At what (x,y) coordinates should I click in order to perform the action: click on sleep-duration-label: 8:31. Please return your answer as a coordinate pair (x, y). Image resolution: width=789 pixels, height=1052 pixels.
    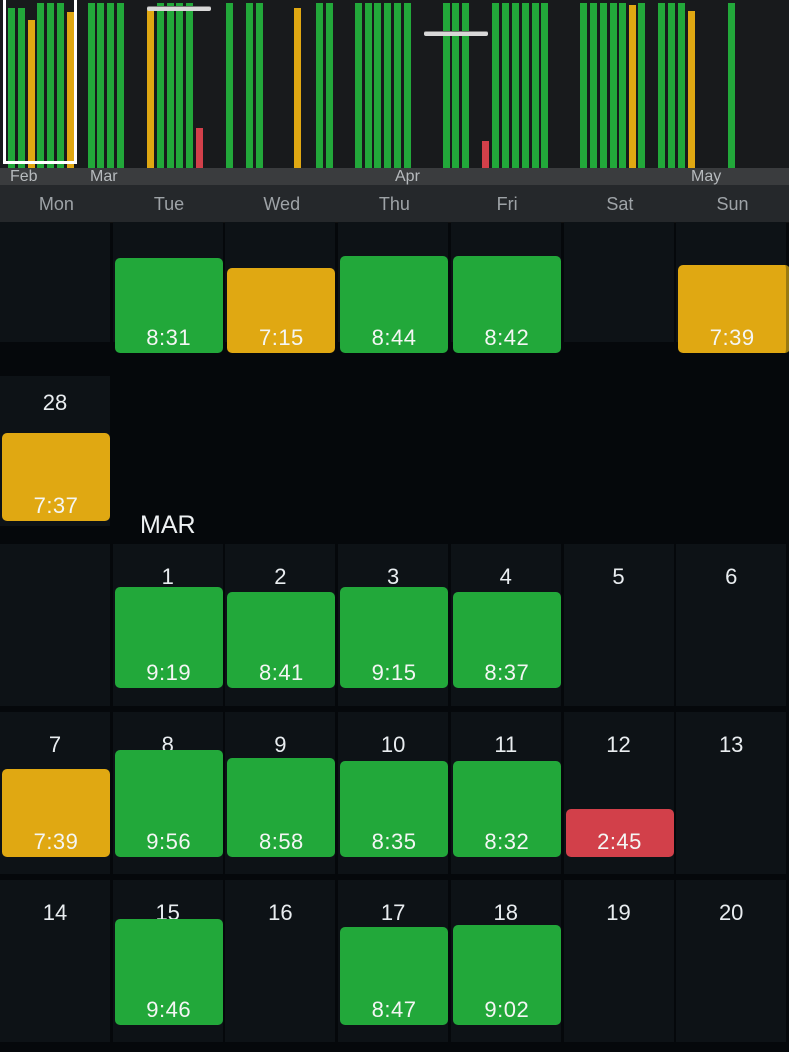
    Looking at the image, I should click on (169, 337).